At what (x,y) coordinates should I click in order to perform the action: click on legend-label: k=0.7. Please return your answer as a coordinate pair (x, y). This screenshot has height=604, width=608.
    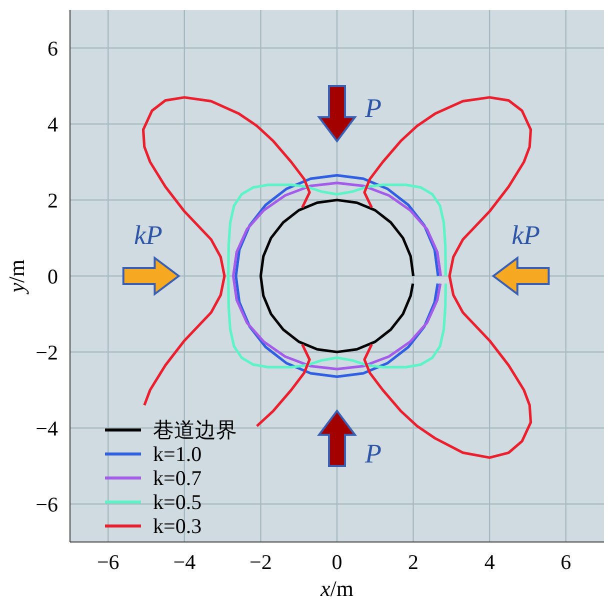
    Looking at the image, I should click on (177, 478).